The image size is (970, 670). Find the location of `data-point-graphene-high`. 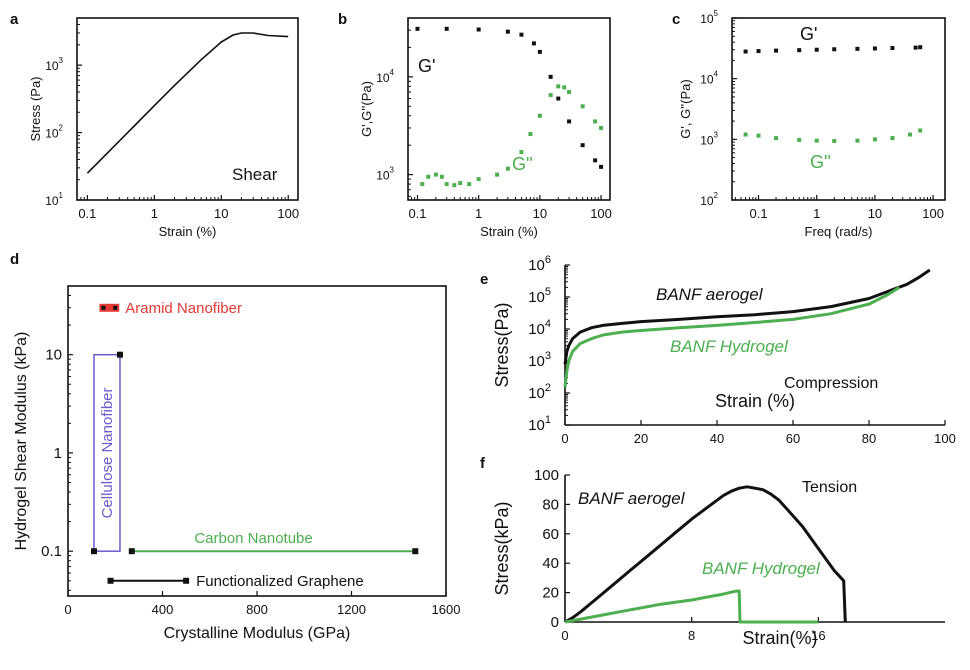

data-point-graphene-high is located at coordinates (186, 580).